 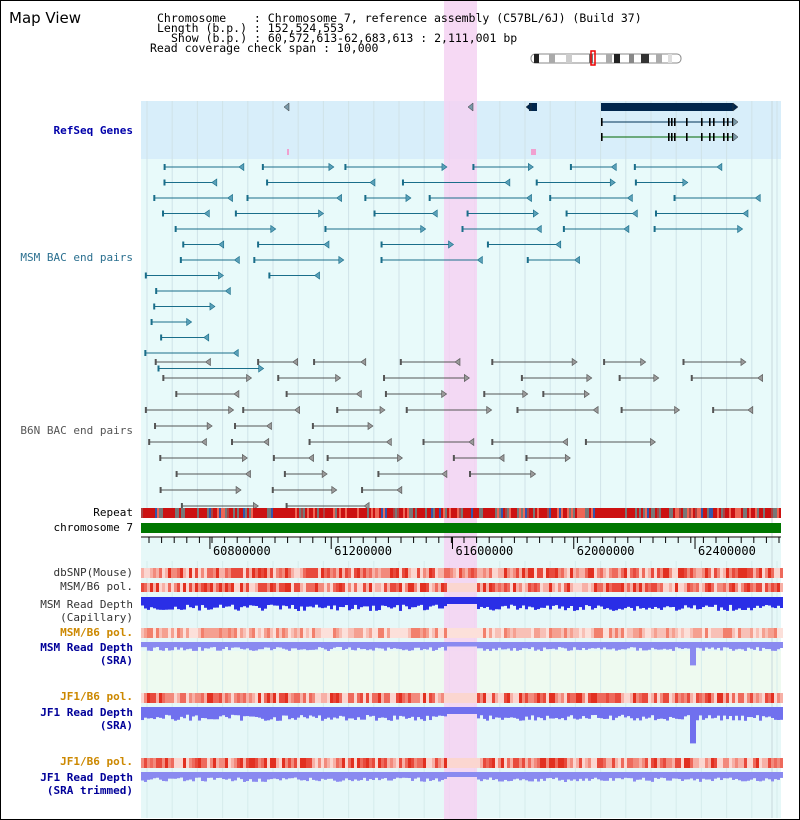 What do you see at coordinates (462, 633) in the screenshot?
I see `msm-b6-pol-sra-strip` at bounding box center [462, 633].